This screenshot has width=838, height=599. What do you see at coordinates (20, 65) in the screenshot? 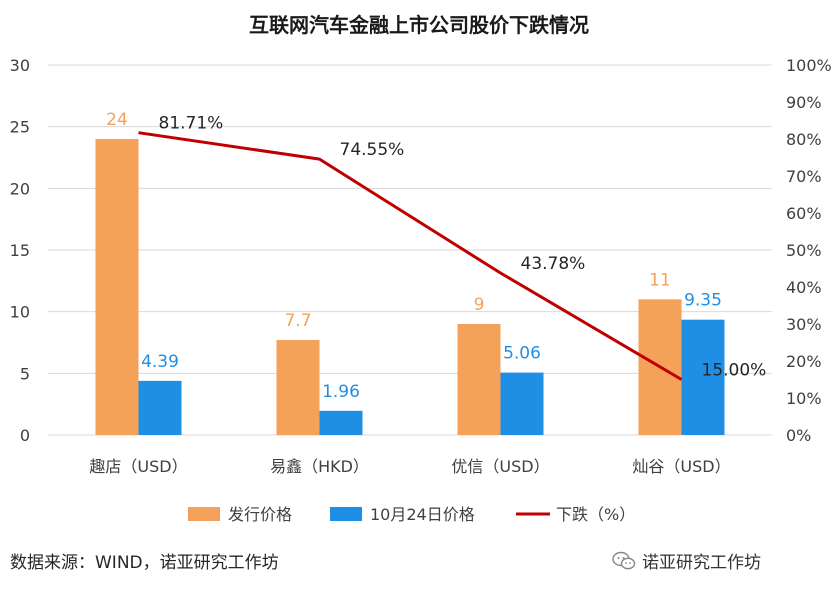
I see `left-tick-label: 30` at bounding box center [20, 65].